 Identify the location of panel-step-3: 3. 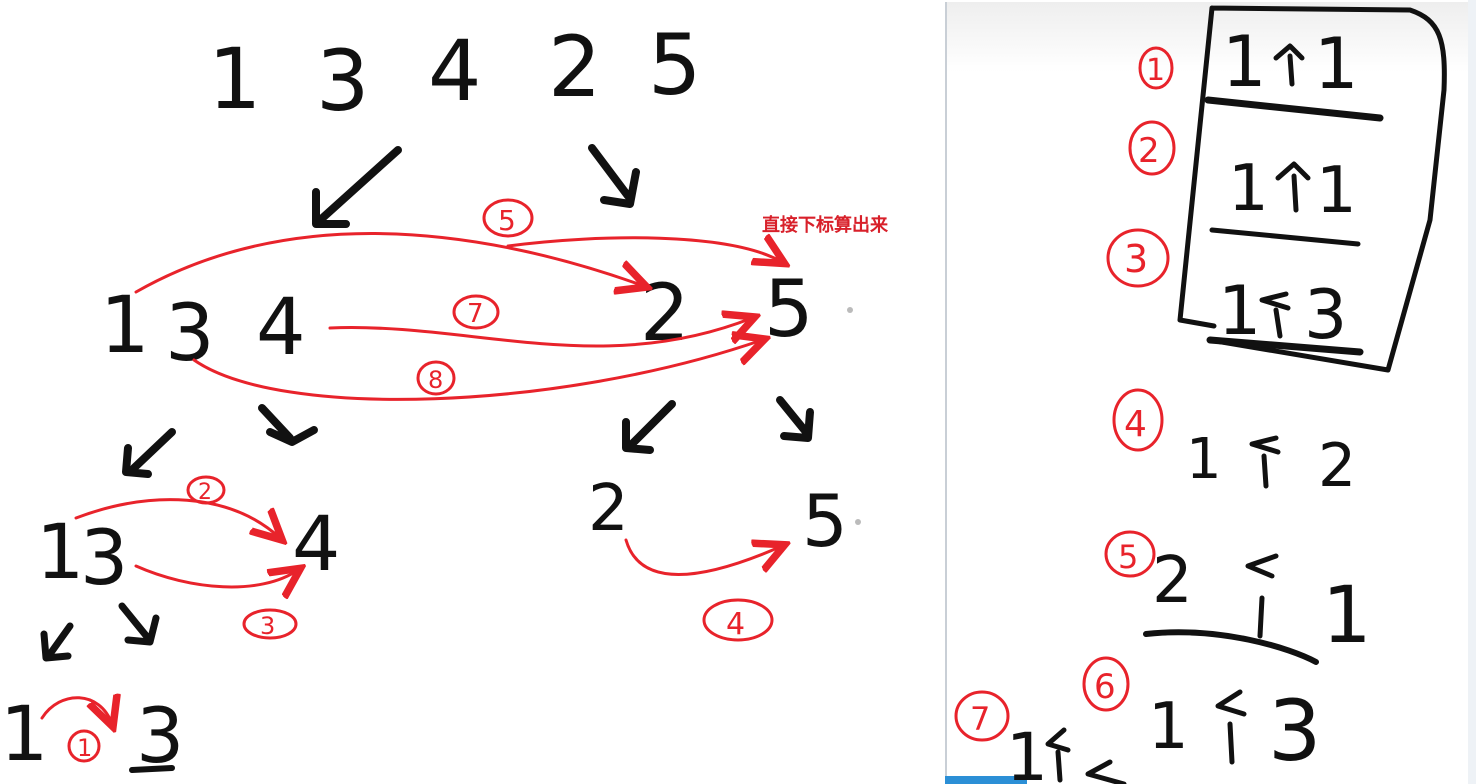
(1136, 259).